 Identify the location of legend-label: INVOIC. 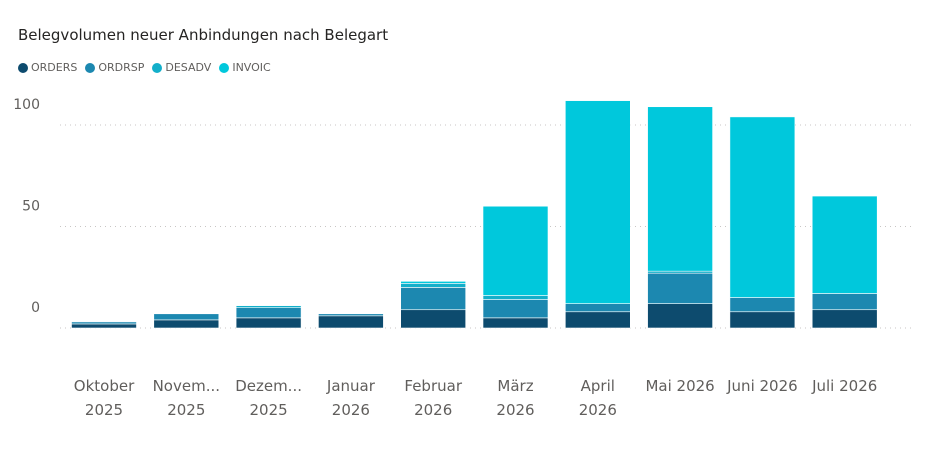
(251, 67).